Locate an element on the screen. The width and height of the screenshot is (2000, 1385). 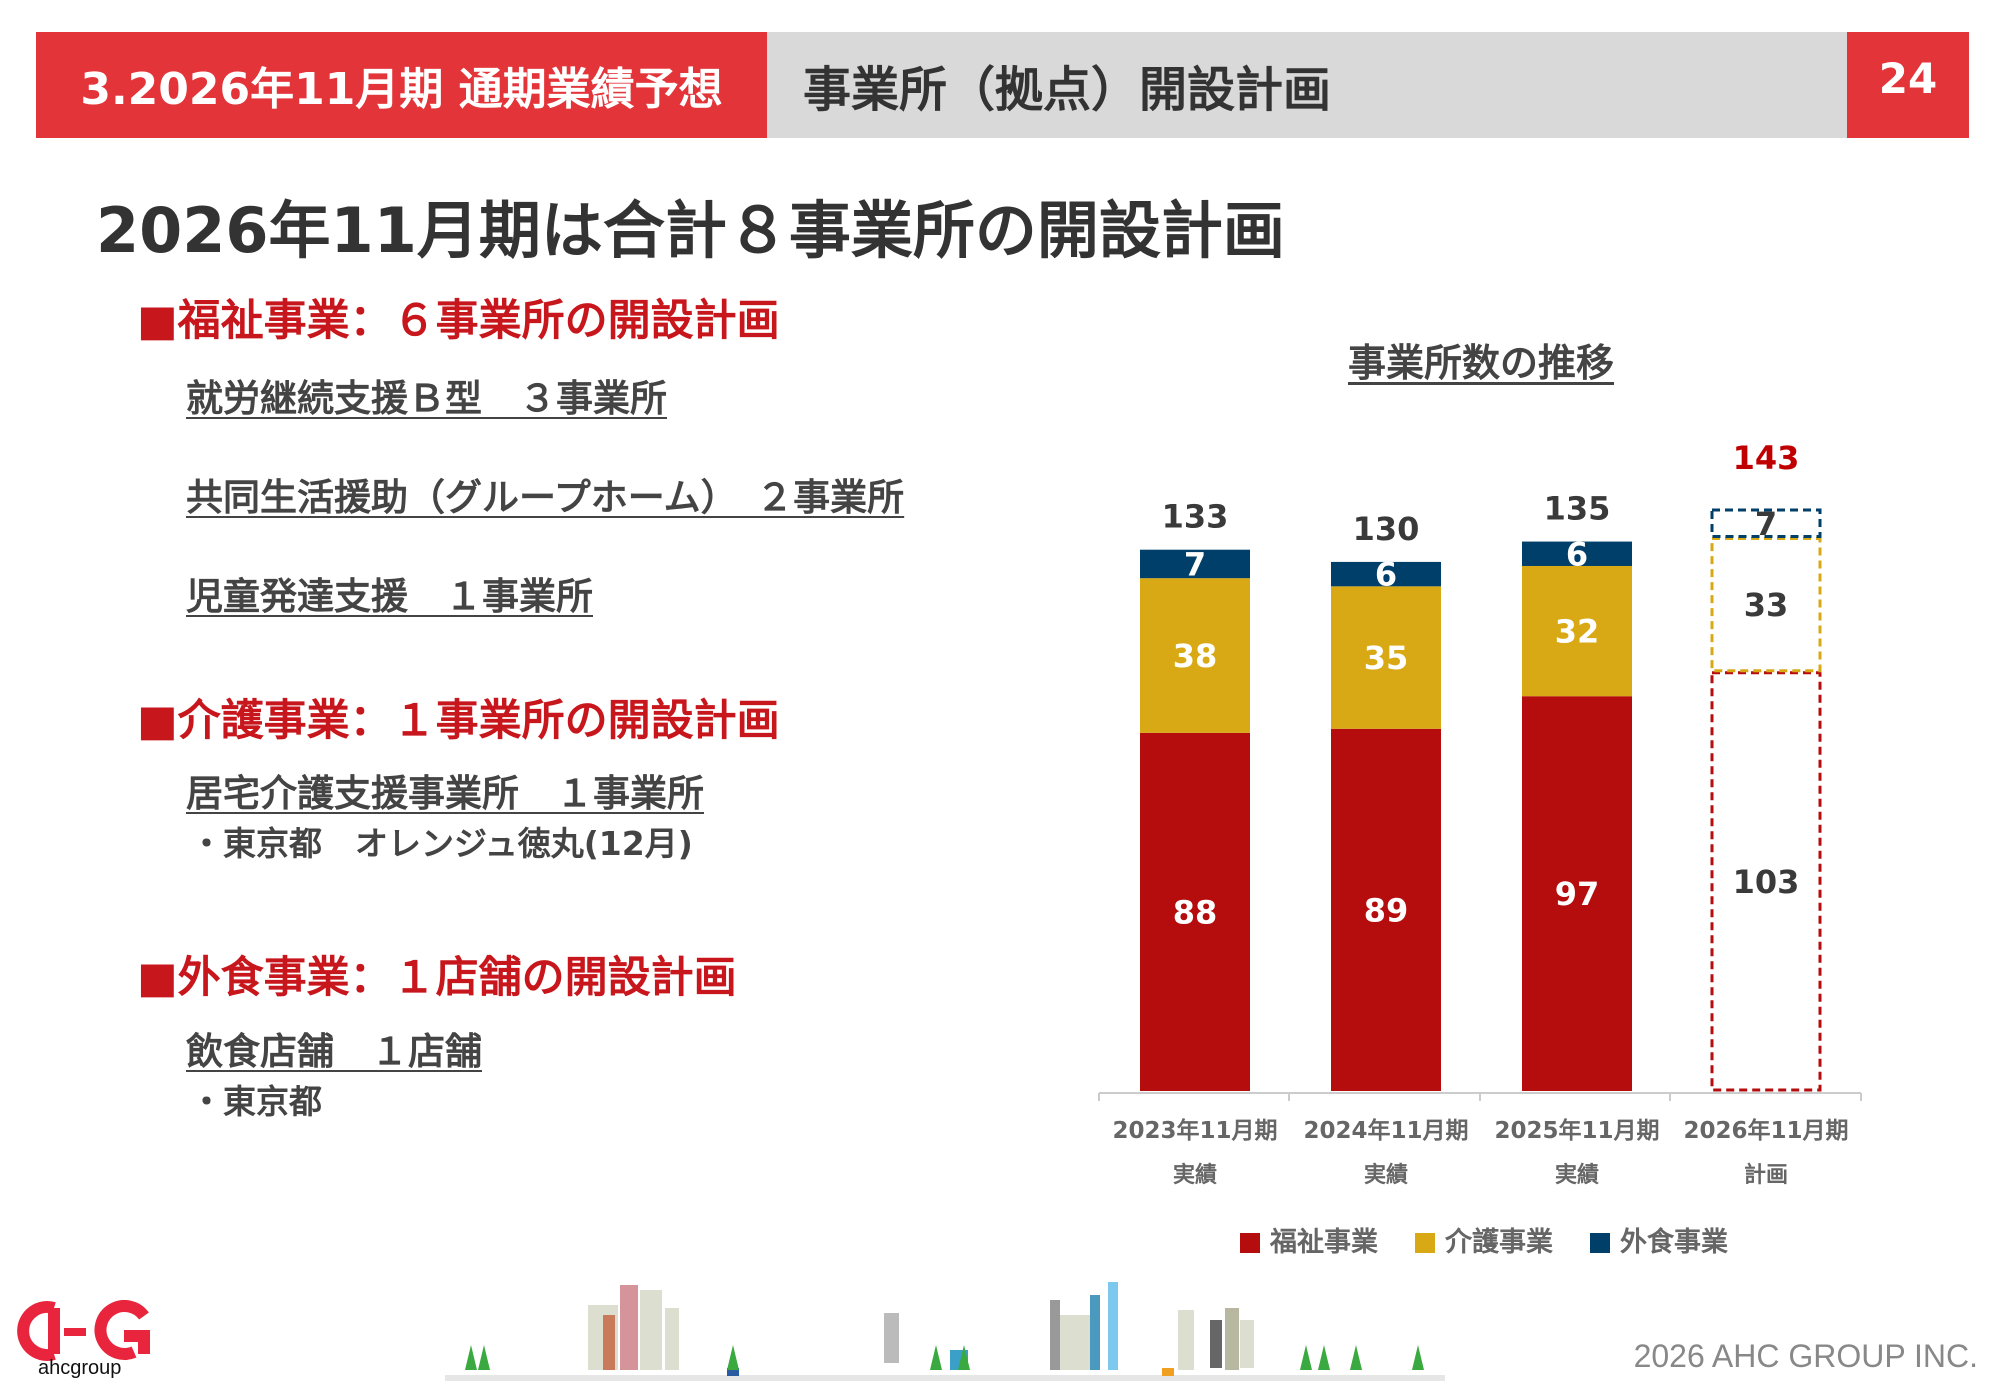
data-label: 97 is located at coordinates (1577, 894).